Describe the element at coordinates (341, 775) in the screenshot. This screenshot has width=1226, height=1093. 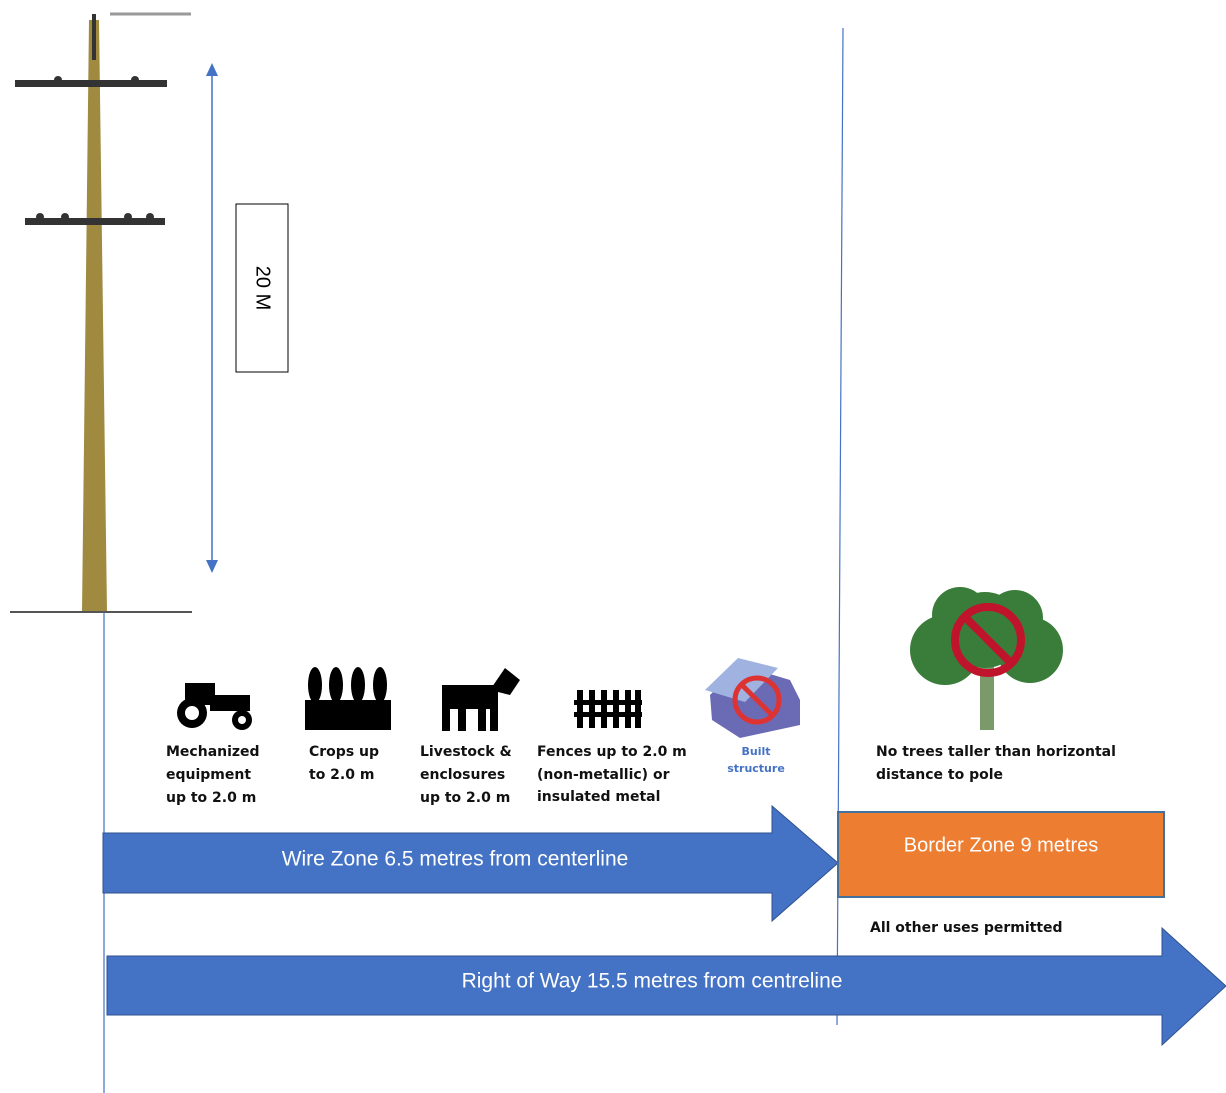
I see `text-line: to 2.0 m` at that location.